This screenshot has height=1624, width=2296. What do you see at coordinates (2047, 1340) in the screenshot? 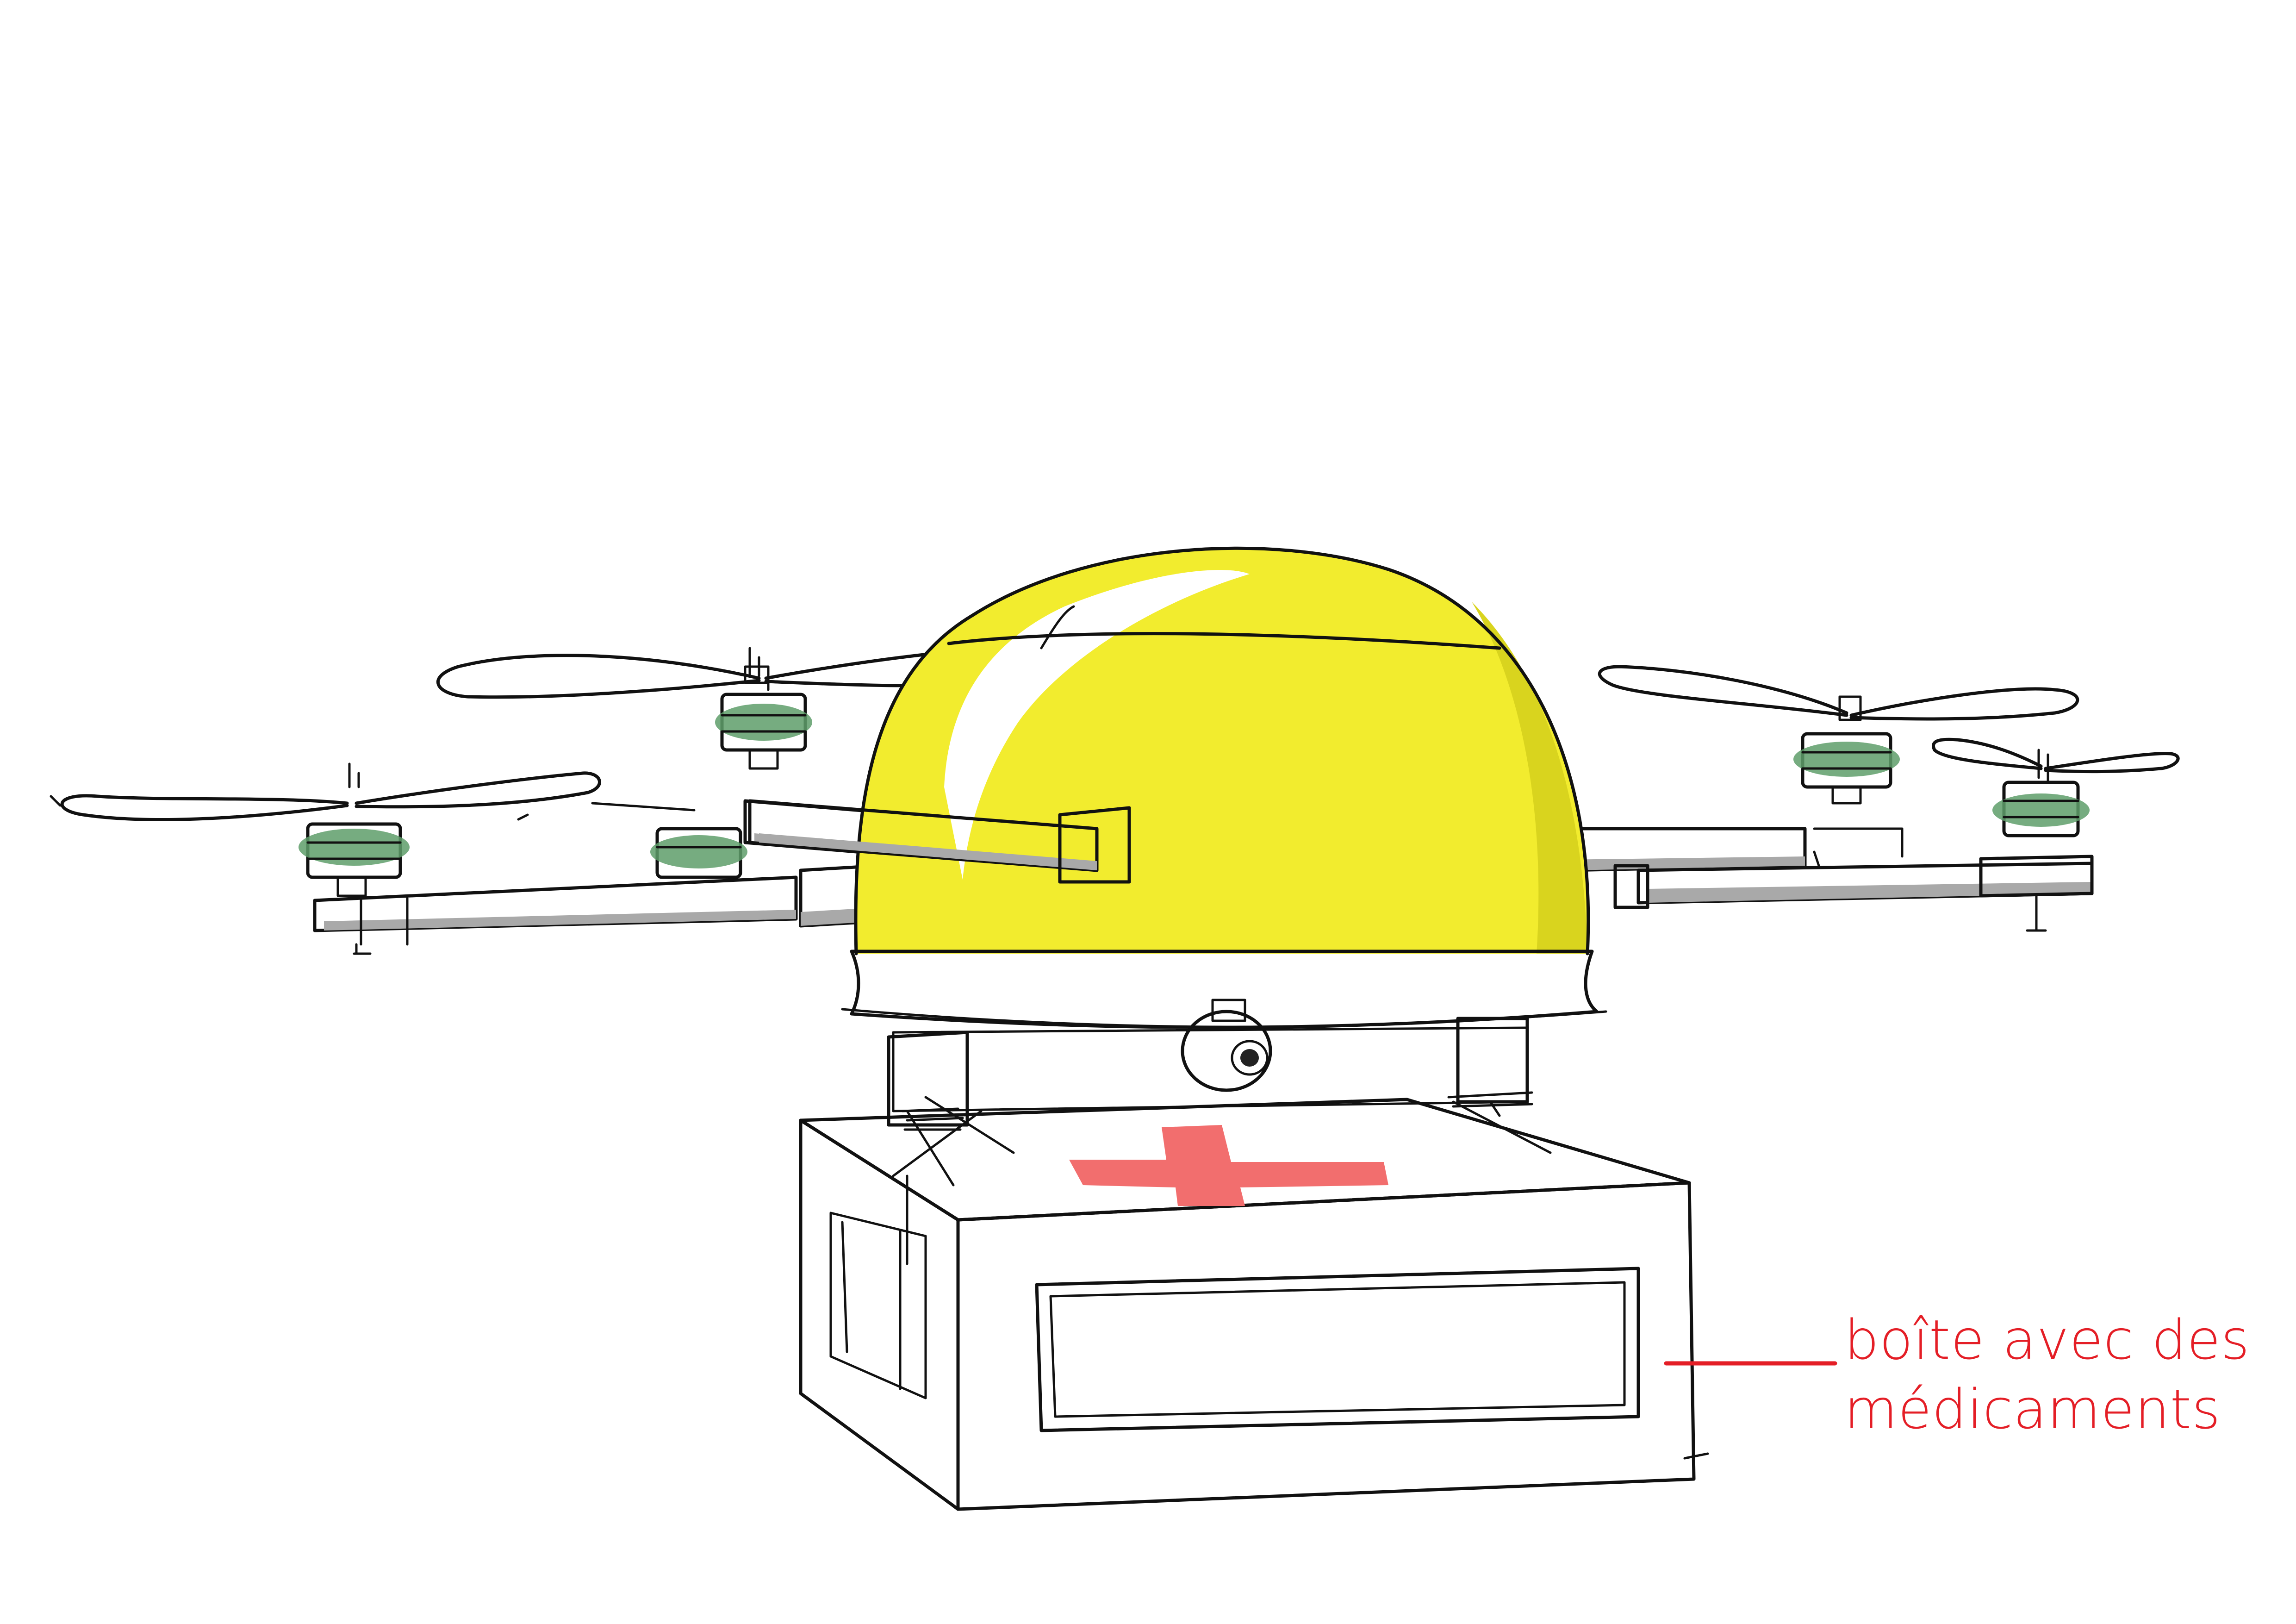
I see `annotation-line-1: boîte avec des` at bounding box center [2047, 1340].